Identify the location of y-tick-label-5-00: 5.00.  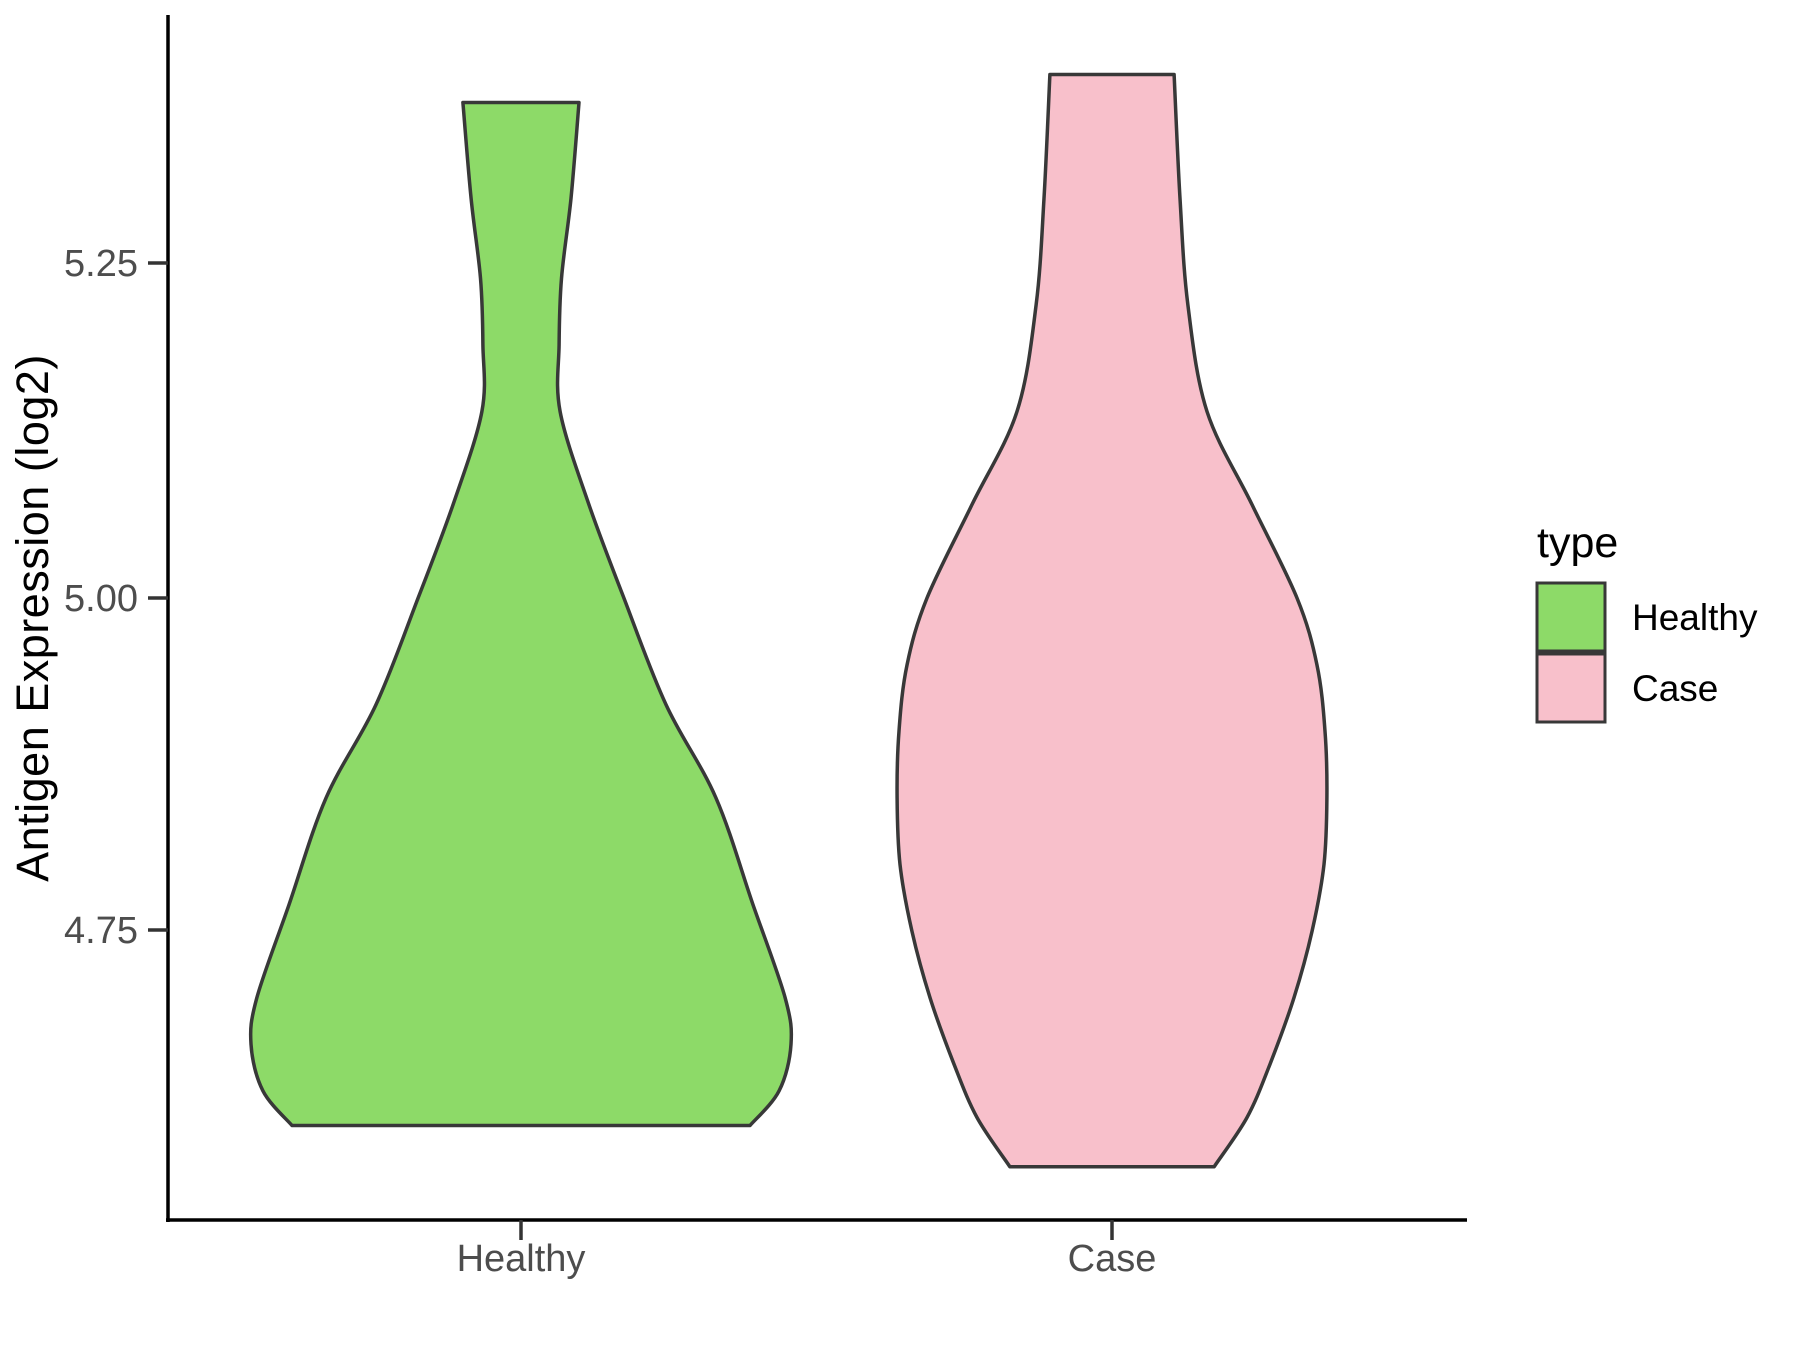
(101, 599).